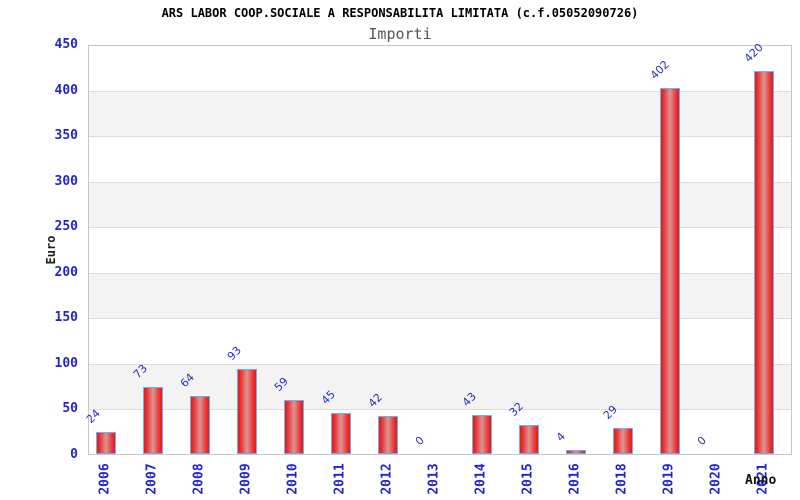 This screenshot has width=800, height=500. I want to click on y-tick-label: 250, so click(66, 227).